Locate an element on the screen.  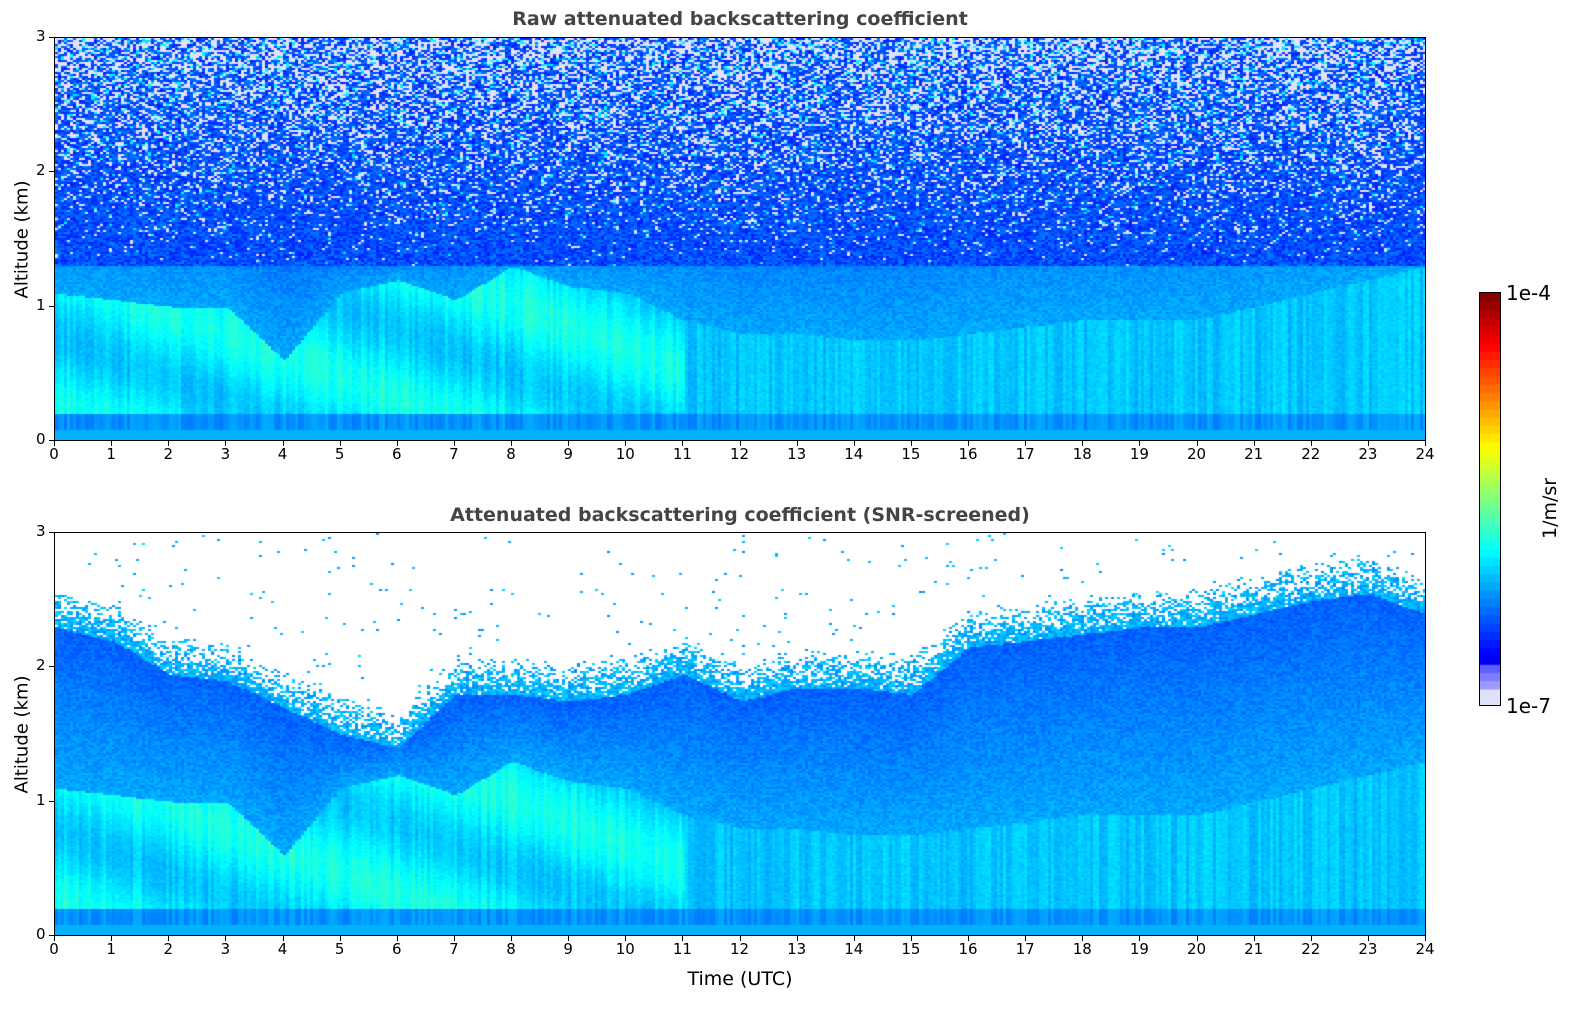
x-tick-label: 4 is located at coordinates (282, 454).